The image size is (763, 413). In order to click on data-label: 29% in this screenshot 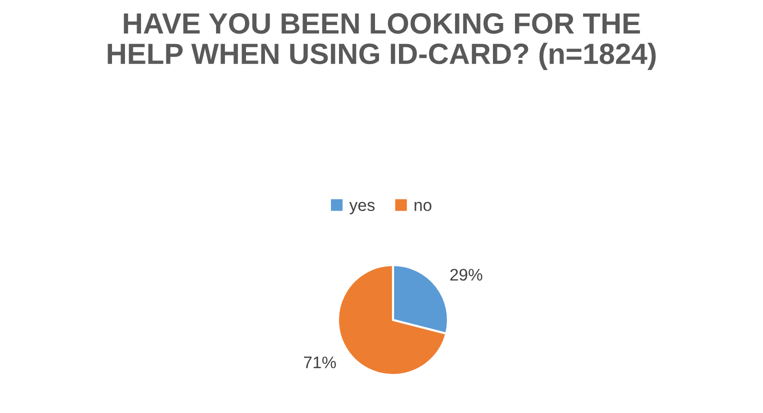, I will do `click(466, 274)`.